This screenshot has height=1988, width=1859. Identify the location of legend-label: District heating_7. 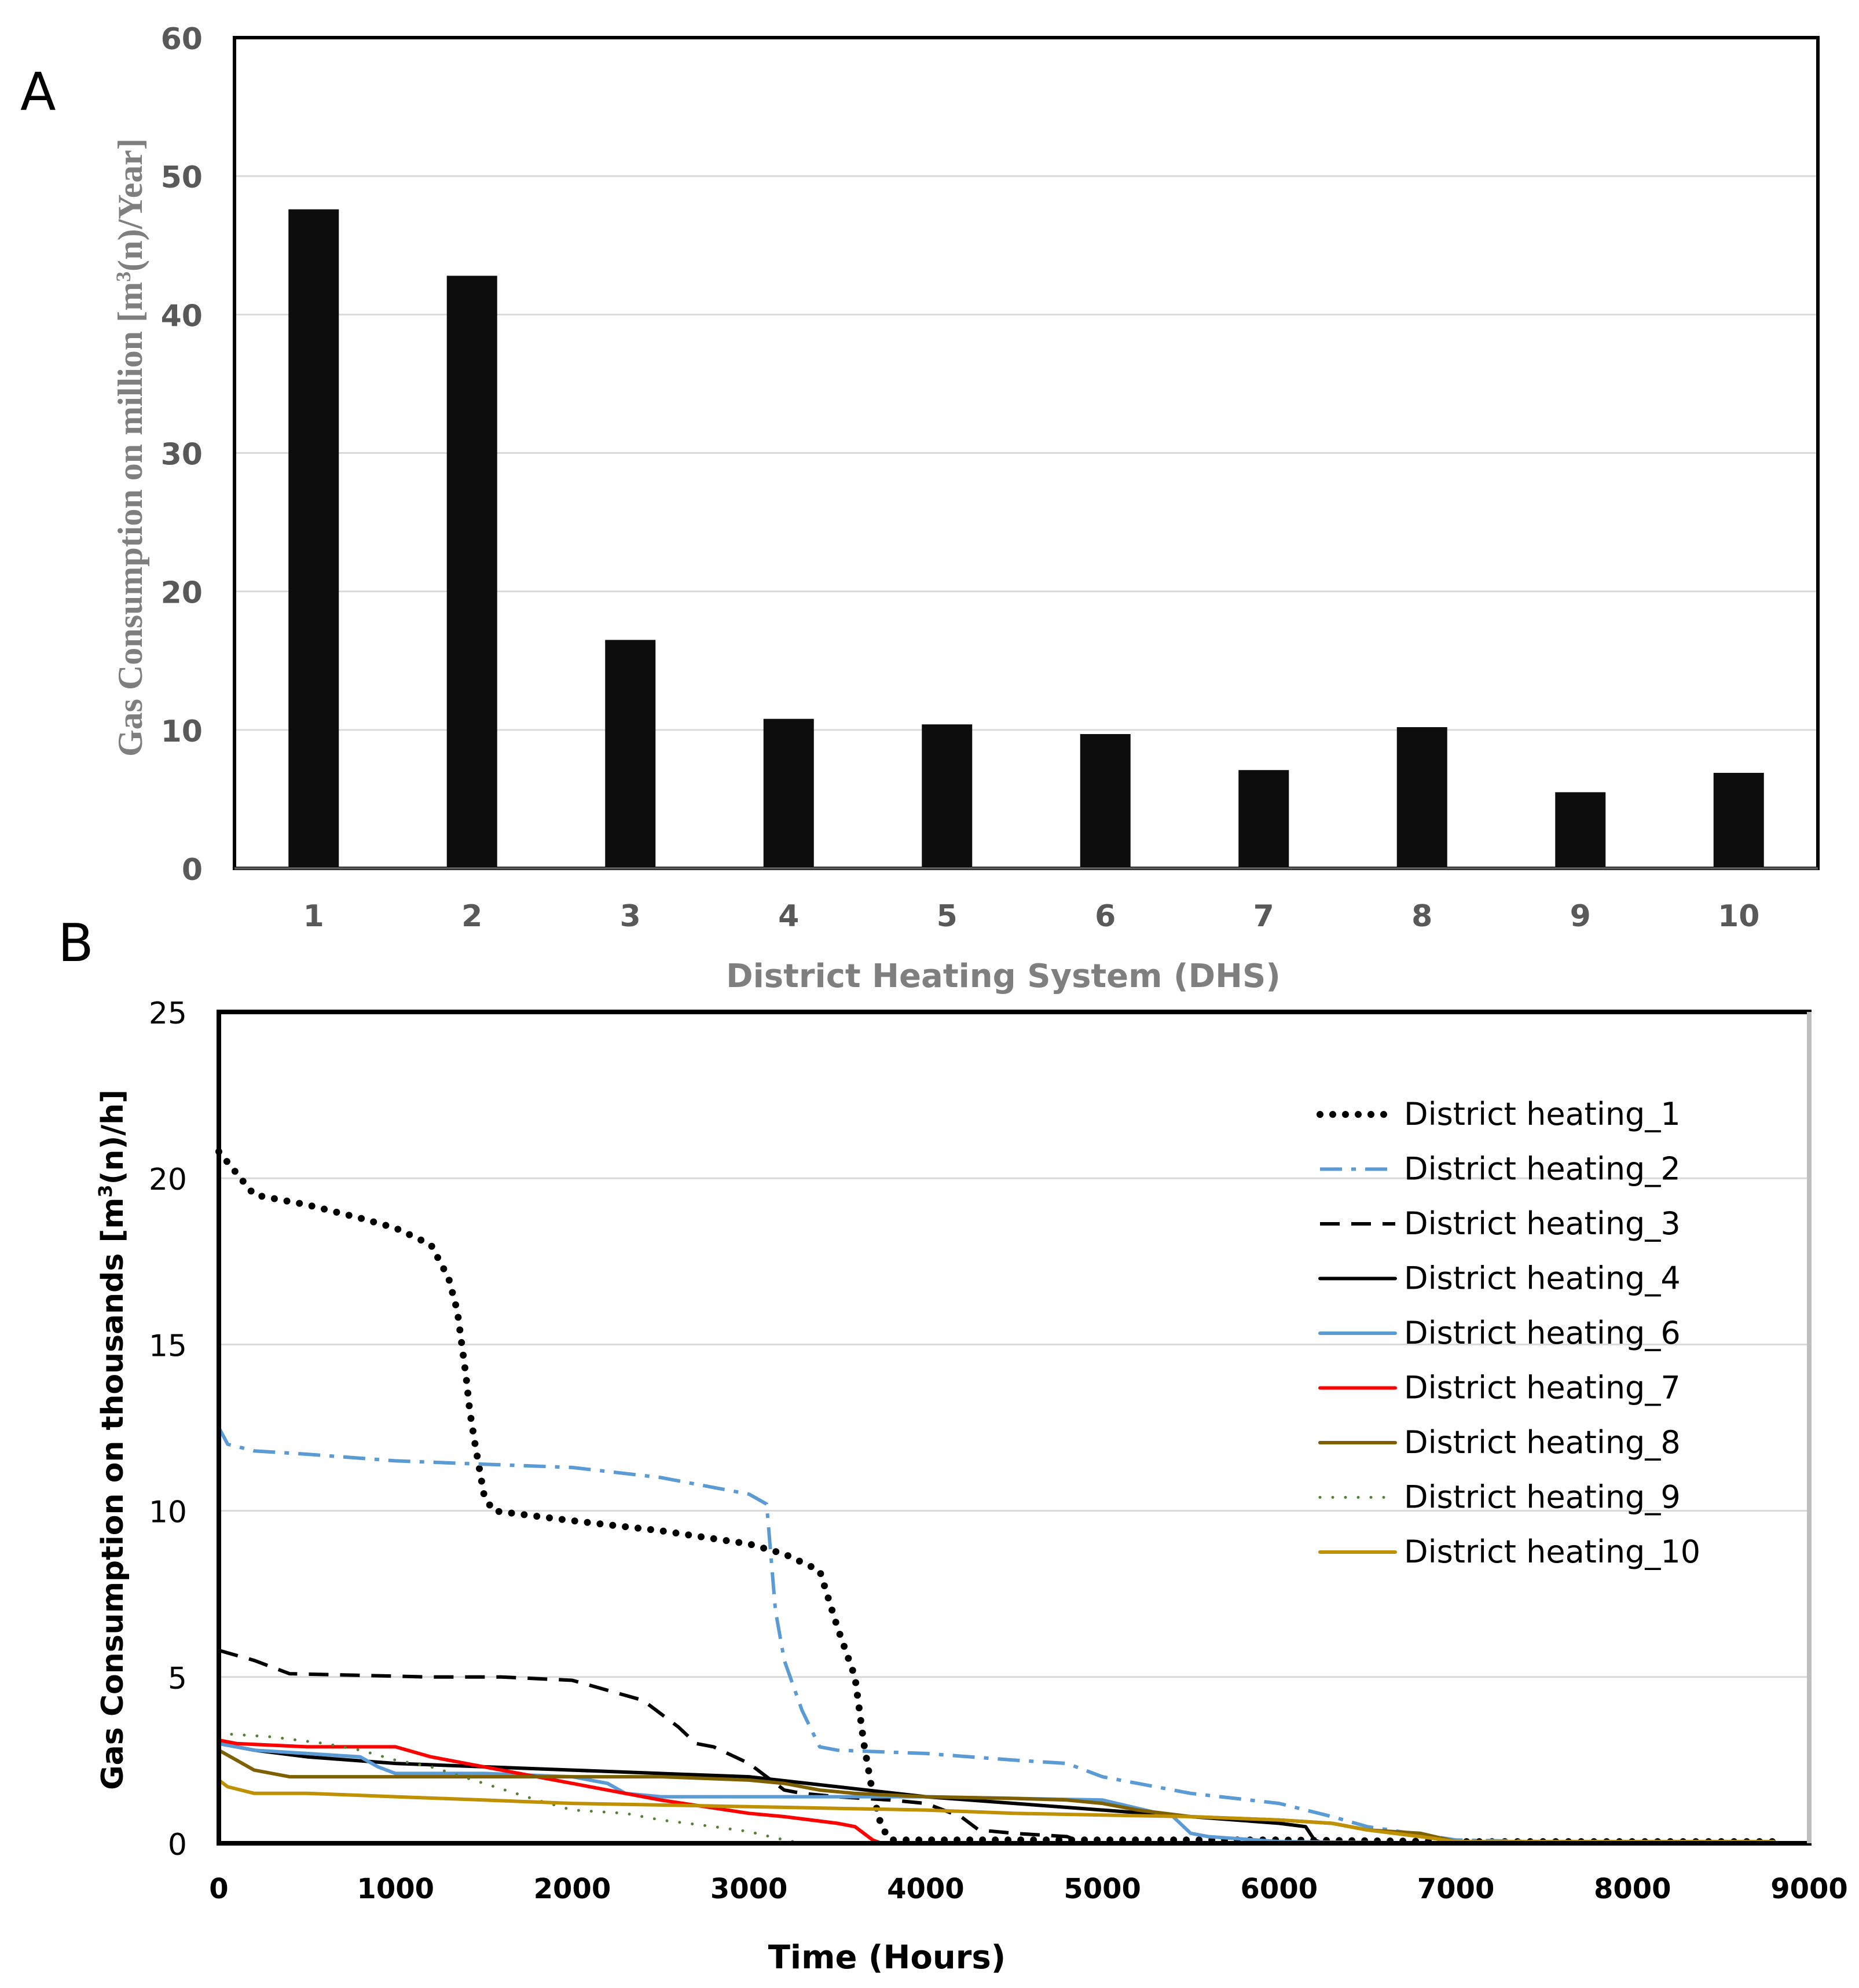
(1543, 1388).